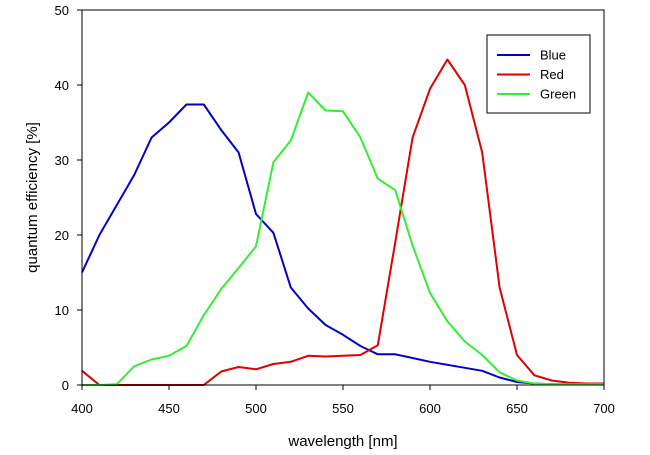 Image resolution: width=650 pixels, height=455 pixels. What do you see at coordinates (558, 94) in the screenshot?
I see `legend-label-green: Green` at bounding box center [558, 94].